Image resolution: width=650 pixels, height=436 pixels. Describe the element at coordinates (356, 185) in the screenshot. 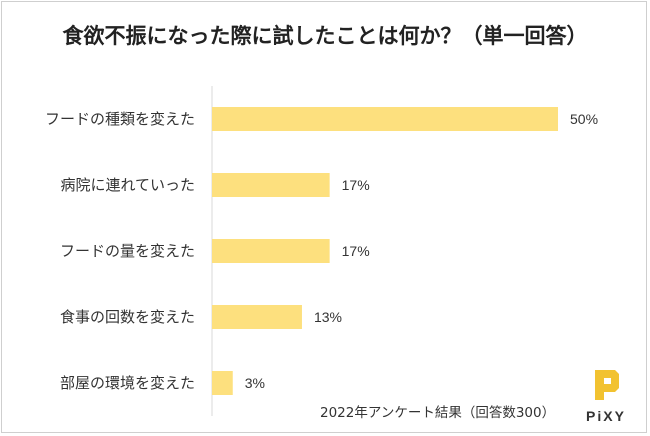

I see `value-label-2: 17%` at that location.